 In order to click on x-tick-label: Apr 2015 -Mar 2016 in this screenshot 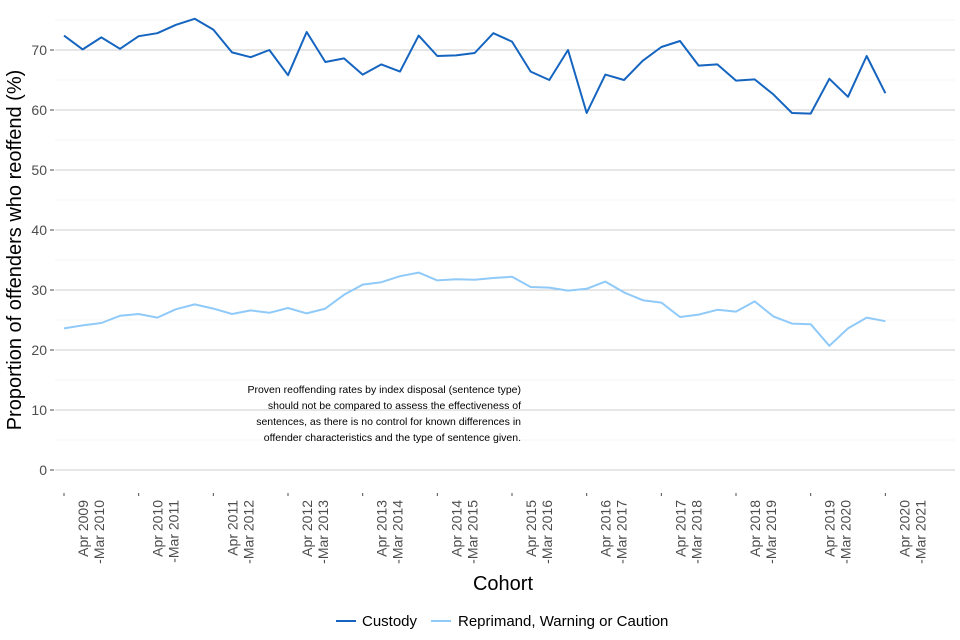, I will do `click(539, 532)`.